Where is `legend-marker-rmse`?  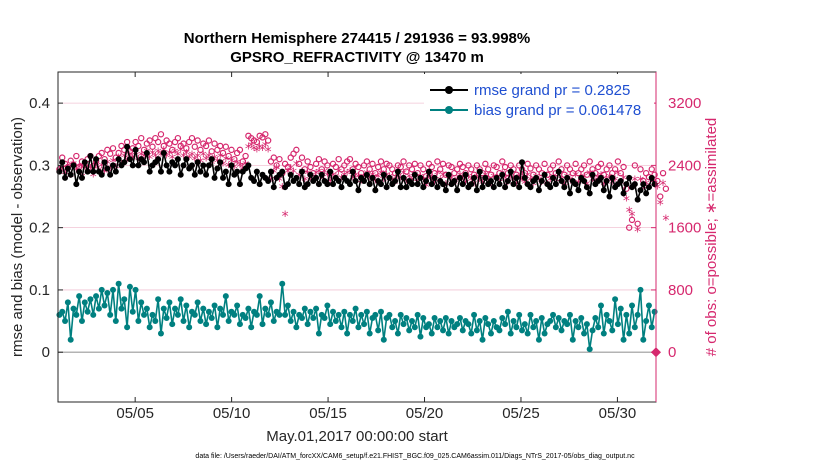 legend-marker-rmse is located at coordinates (449, 90).